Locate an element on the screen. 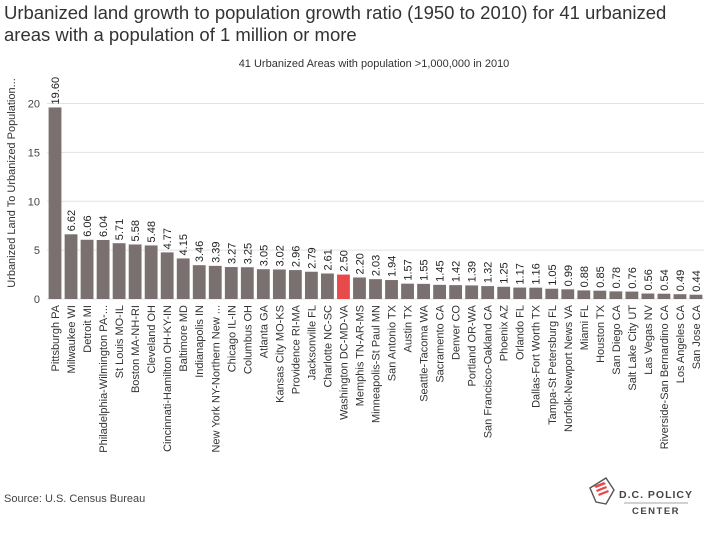 The image size is (704, 534). x-tick-label: Tampa-St Petersburg FL is located at coordinates (553, 365).